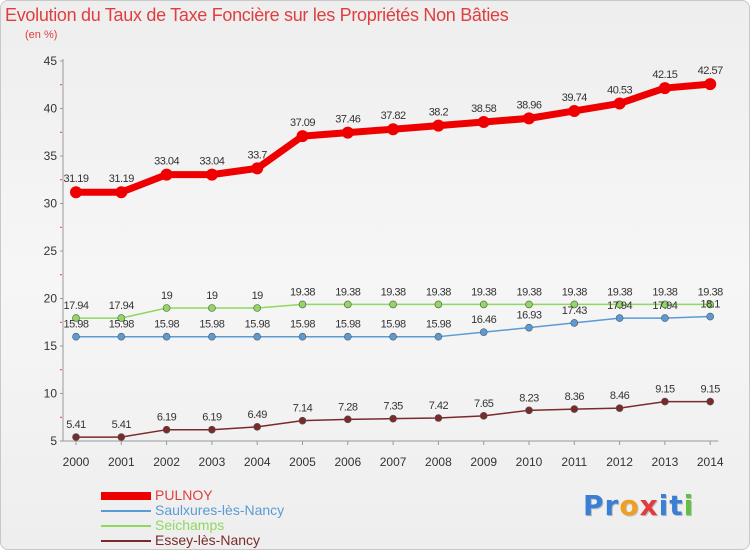  Describe the element at coordinates (438, 462) in the screenshot. I see `x-tick-label: 2008` at that location.